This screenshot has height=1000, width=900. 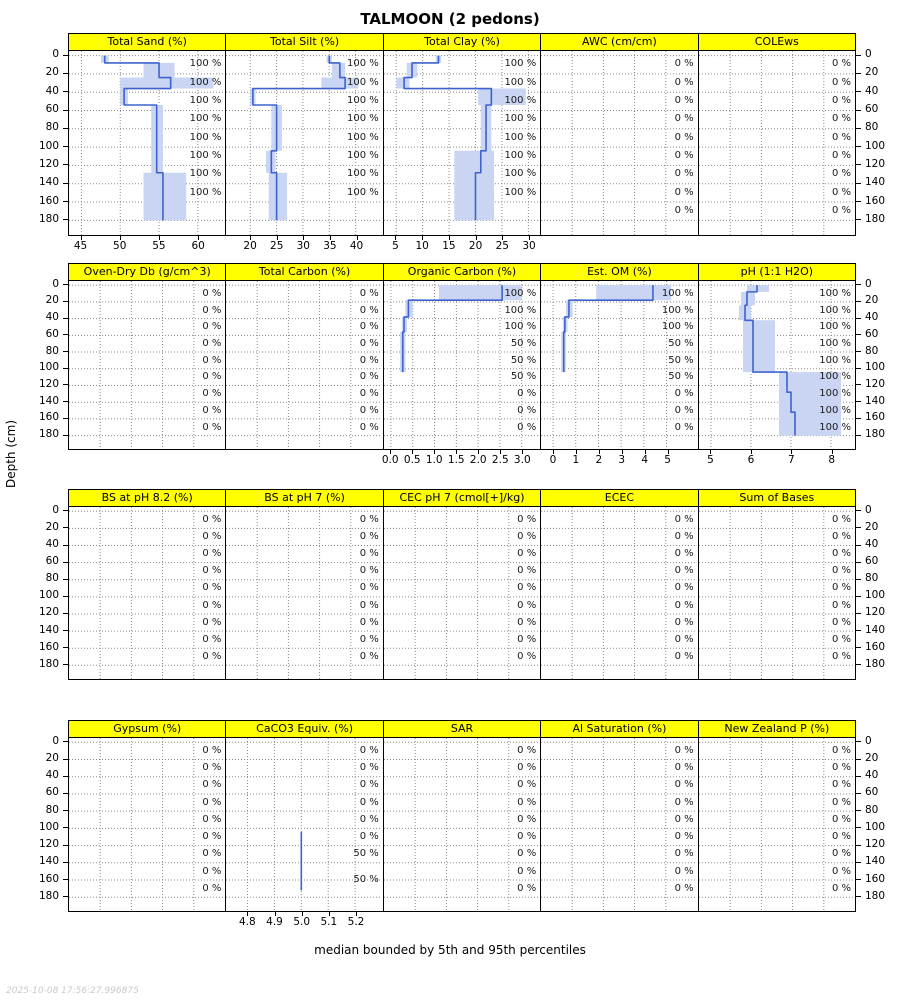 I want to click on panel-strip-total-silt: Total Silt (%), so click(x=304, y=42).